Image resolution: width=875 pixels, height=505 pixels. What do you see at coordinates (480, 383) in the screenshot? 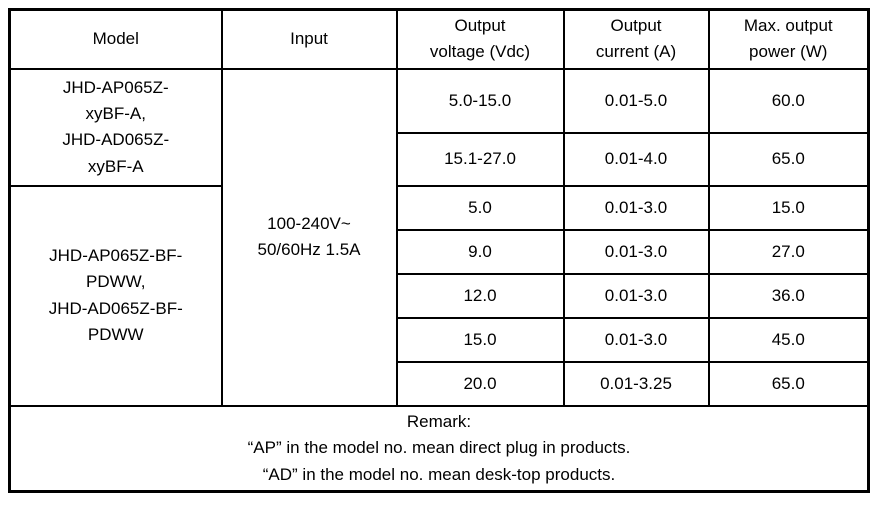
I see `output-voltage-value: 20.0` at bounding box center [480, 383].